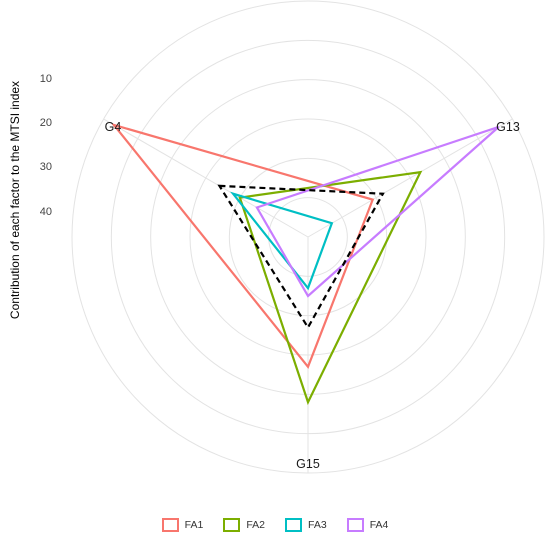 The width and height of the screenshot is (550, 546). Describe the element at coordinates (46, 212) in the screenshot. I see `radial-tick-40: 40` at that location.